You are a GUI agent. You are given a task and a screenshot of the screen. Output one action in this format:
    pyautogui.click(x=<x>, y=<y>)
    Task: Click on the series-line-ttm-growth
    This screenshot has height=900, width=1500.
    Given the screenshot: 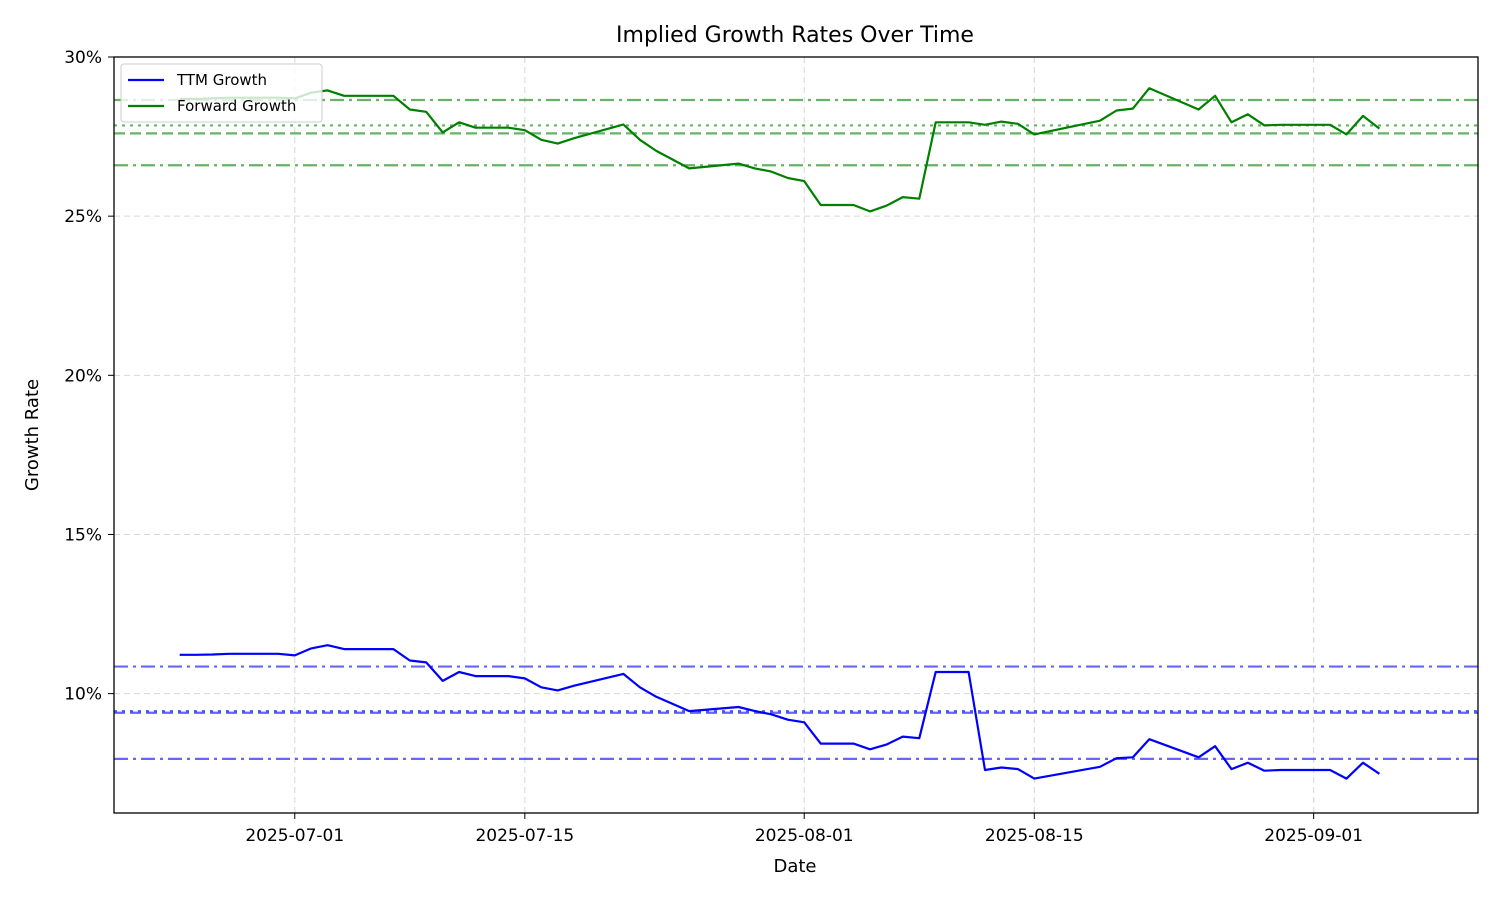 What is the action you would take?
    pyautogui.click(x=780, y=712)
    